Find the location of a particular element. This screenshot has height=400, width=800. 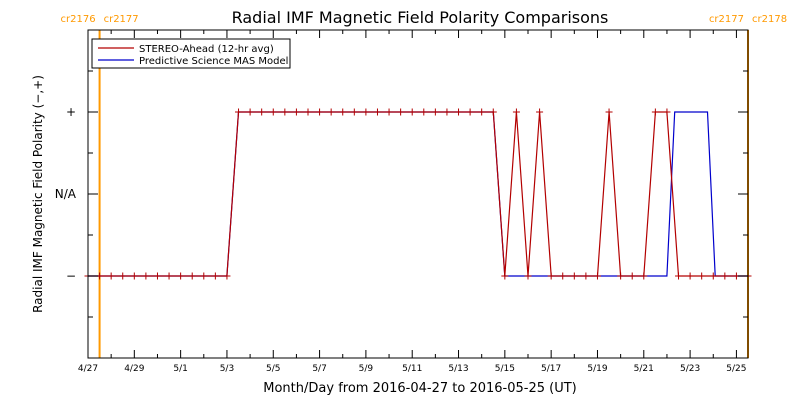

y-tick-label: + is located at coordinates (71, 112).